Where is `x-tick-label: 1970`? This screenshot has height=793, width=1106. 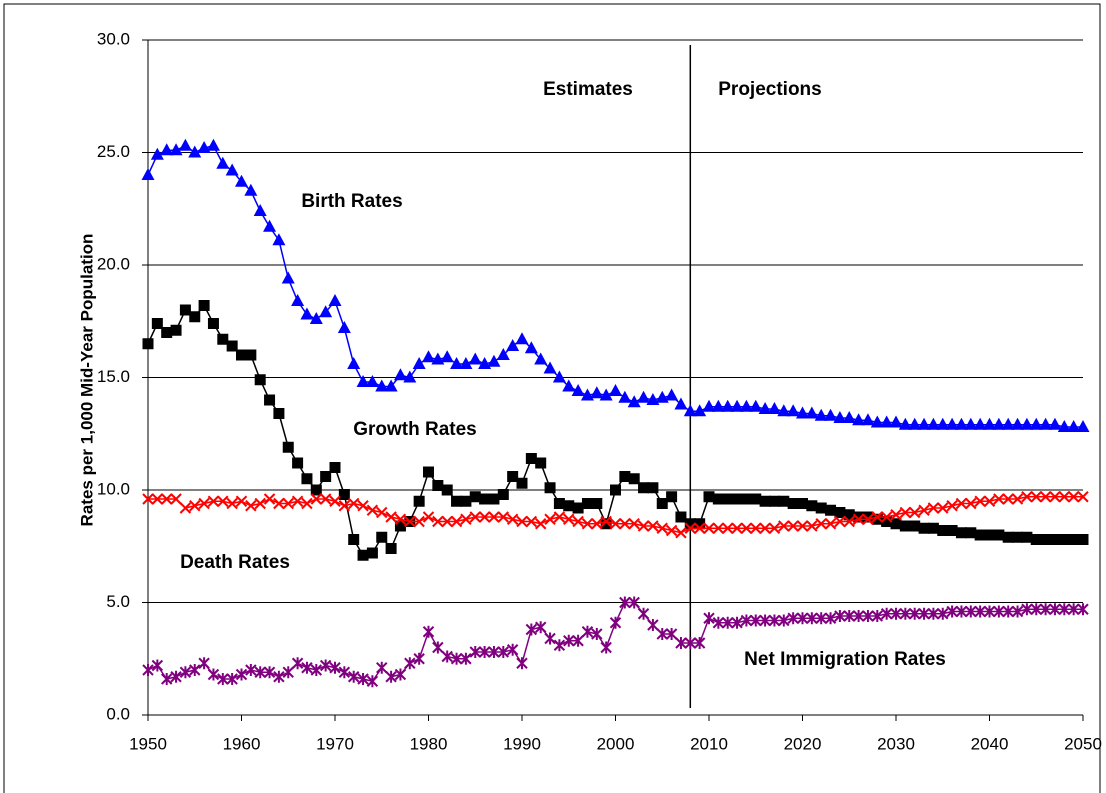
x-tick-label: 1970 is located at coordinates (335, 743).